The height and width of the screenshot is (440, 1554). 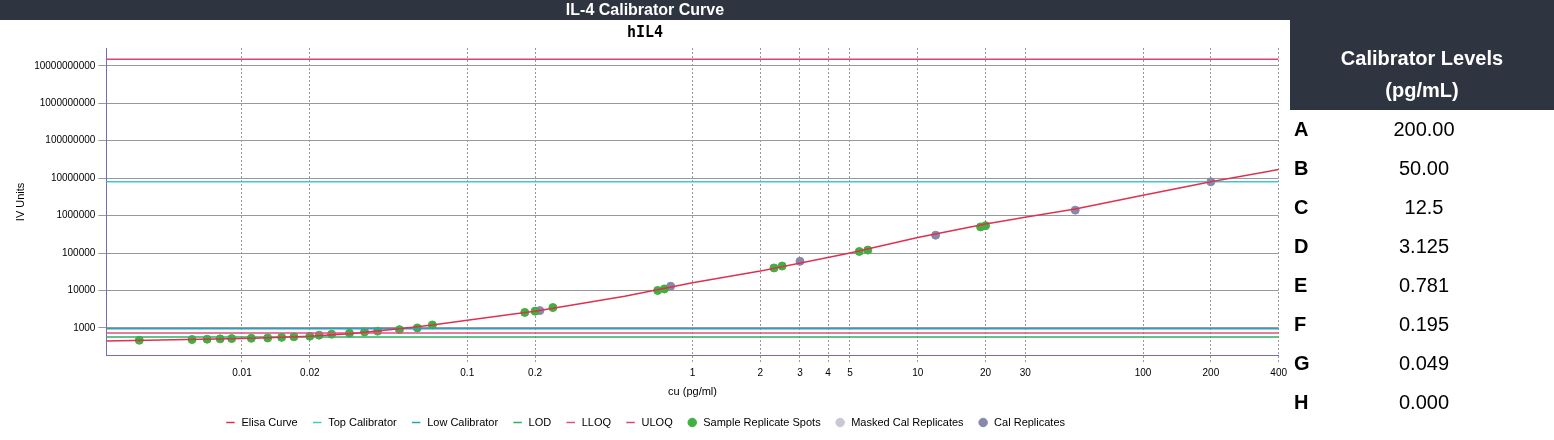 What do you see at coordinates (1424, 207) in the screenshot?
I see `text: 12.5` at bounding box center [1424, 207].